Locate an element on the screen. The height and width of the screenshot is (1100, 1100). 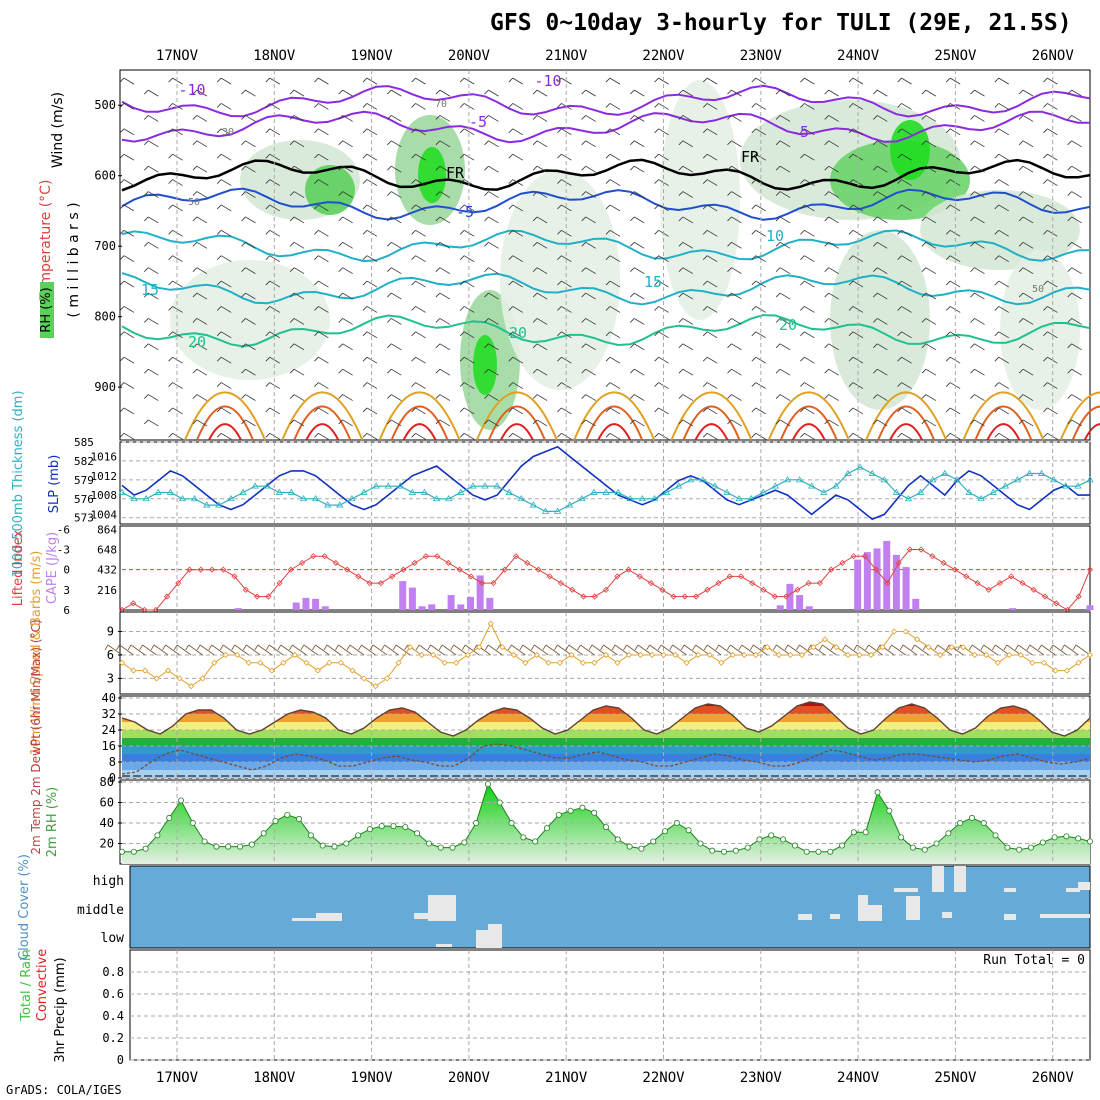
rh-2m-panel: 20 40 60 80 is located at coordinates (597, 820).